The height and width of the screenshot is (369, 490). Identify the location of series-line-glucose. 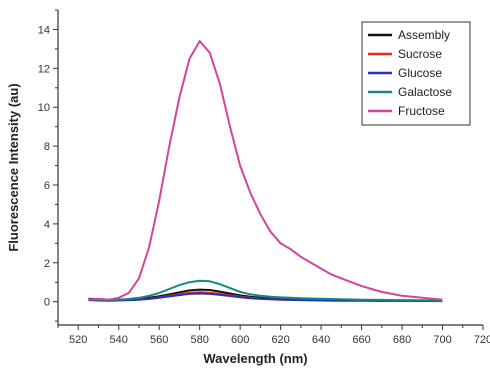
(265, 297).